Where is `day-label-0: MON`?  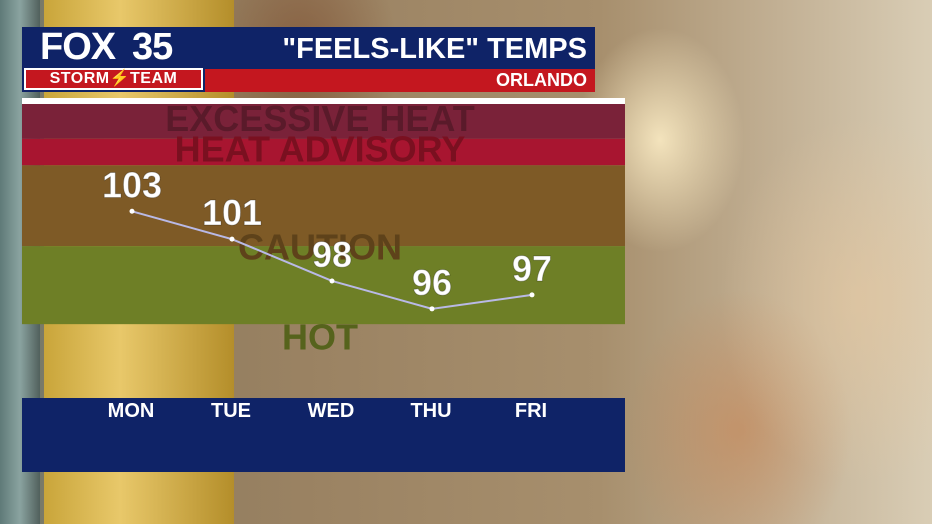
day-label-0: MON is located at coordinates (131, 411).